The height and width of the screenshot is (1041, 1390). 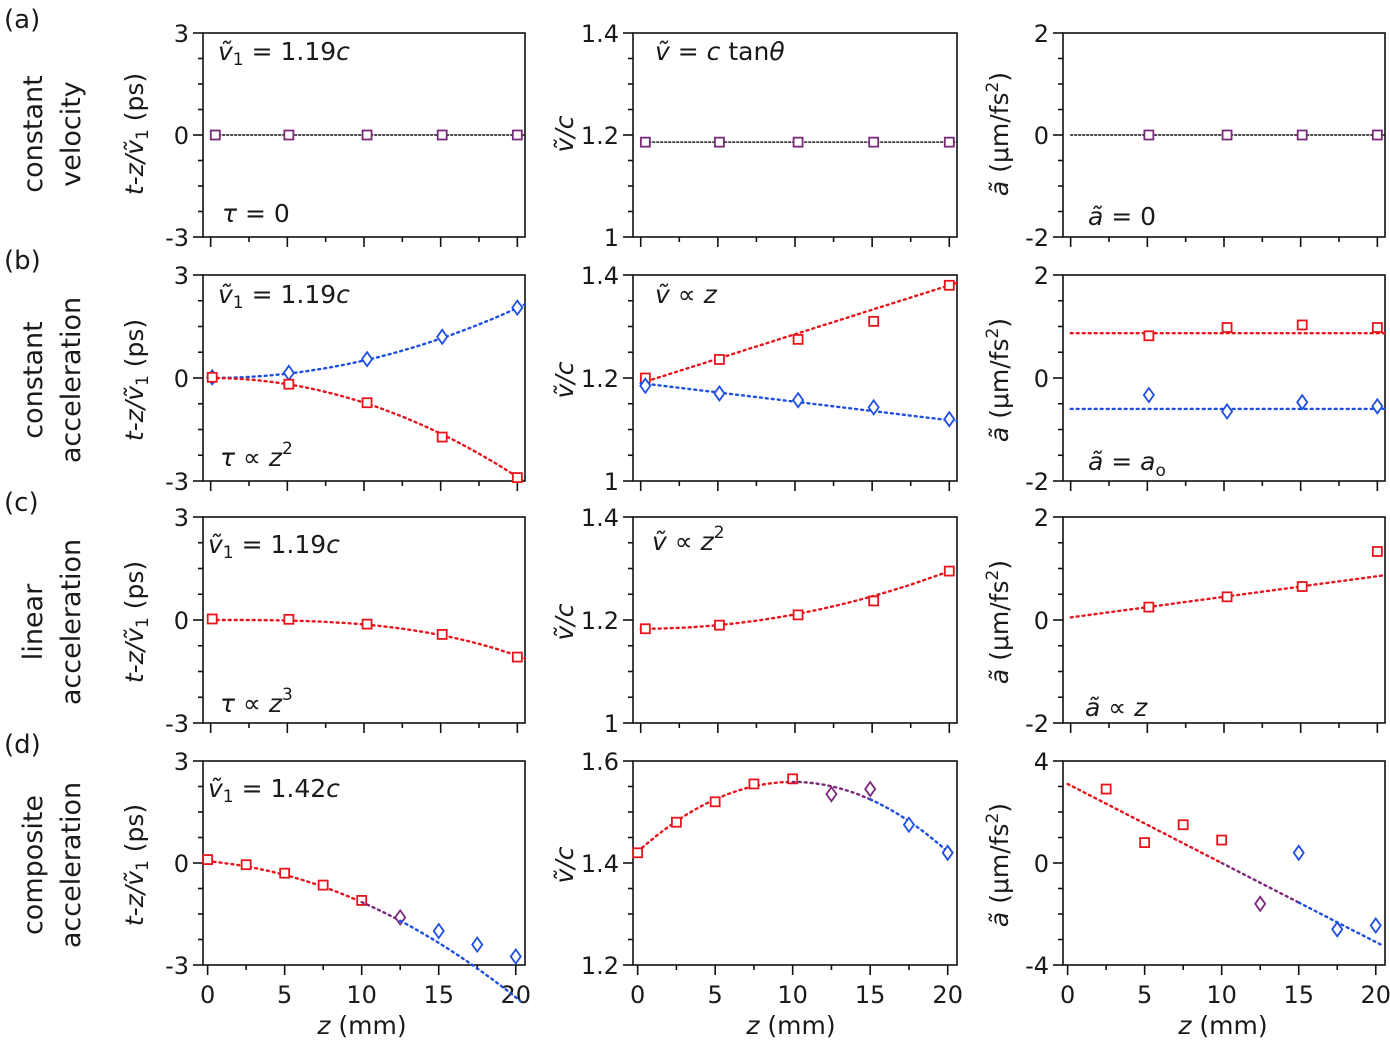 I want to click on x-tick-label: 20, so click(x=1375, y=995).